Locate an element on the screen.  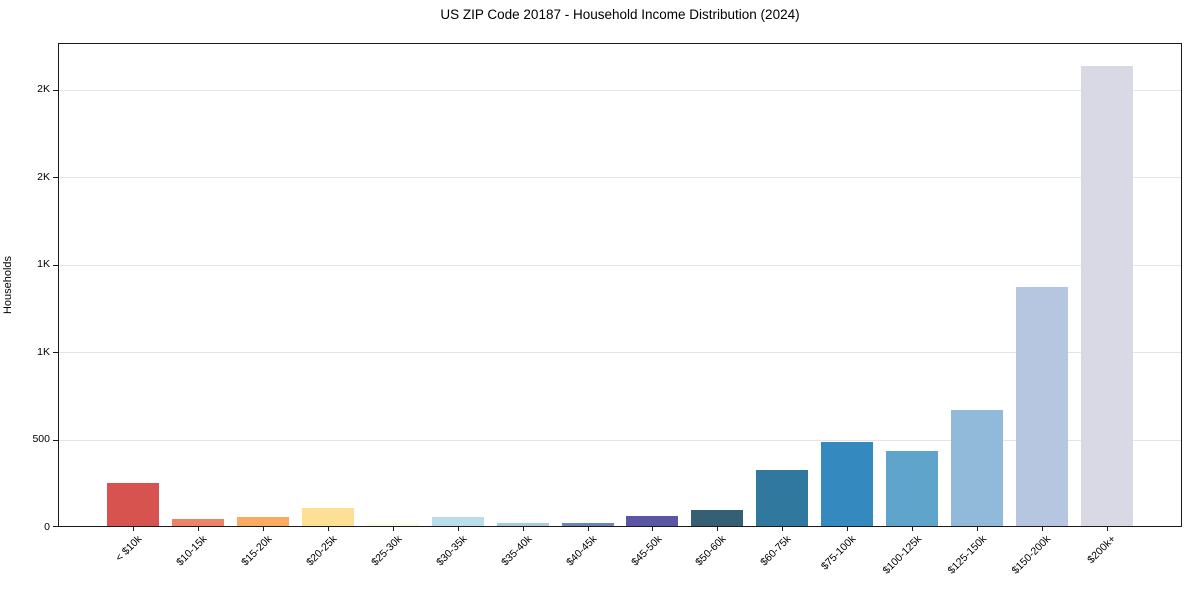
x-tick-mark-$15-20k is located at coordinates (263, 529).